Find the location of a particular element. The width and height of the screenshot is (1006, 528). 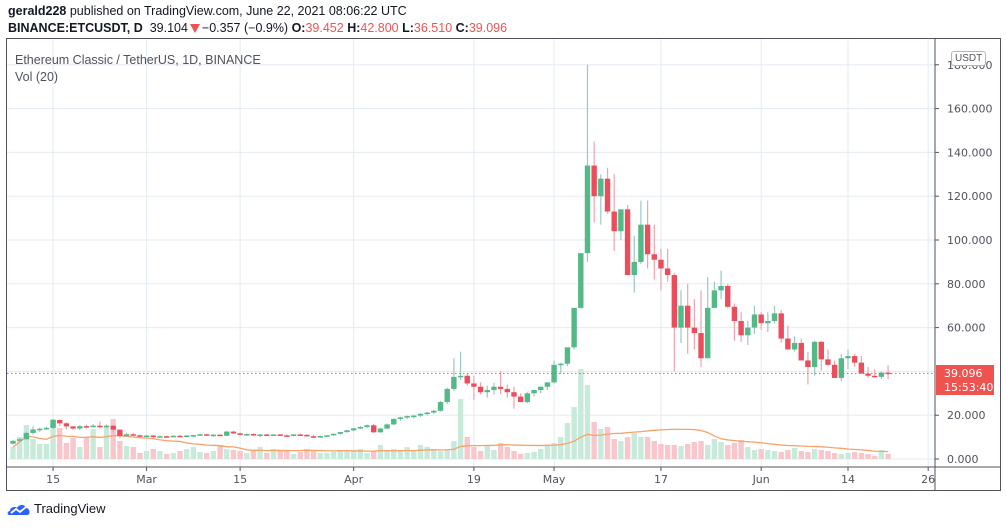

publisher-name: gerald228 is located at coordinates (37, 11).